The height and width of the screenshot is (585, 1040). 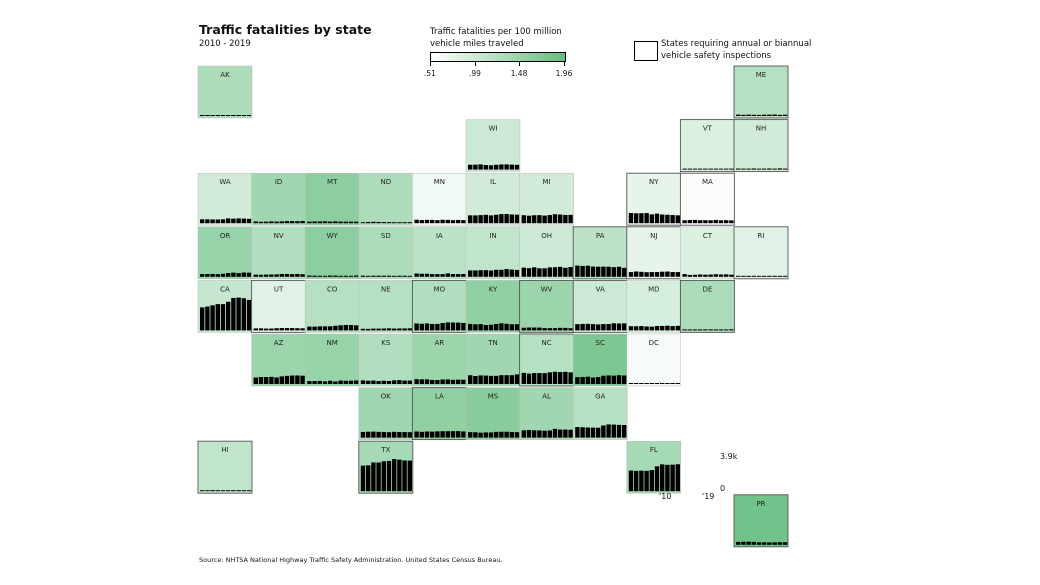 What do you see at coordinates (212, 491) in the screenshot?
I see `bar-hi-2012` at bounding box center [212, 491].